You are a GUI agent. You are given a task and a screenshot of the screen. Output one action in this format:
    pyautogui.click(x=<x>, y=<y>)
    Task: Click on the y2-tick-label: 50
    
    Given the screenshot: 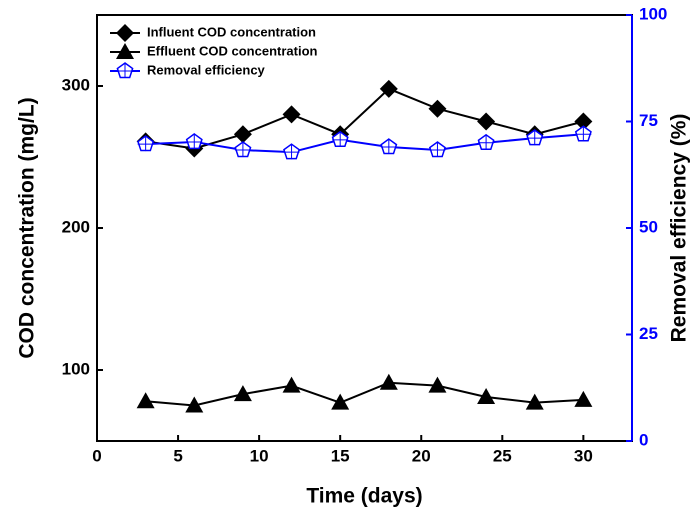 What is the action you would take?
    pyautogui.click(x=648, y=226)
    